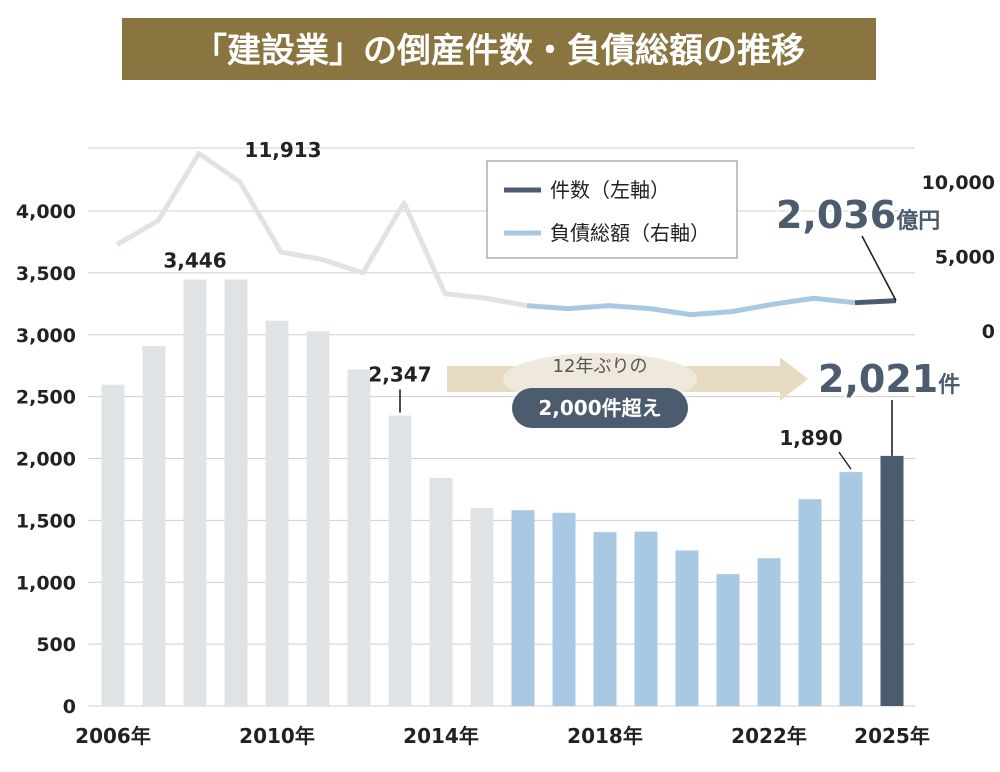 The image size is (1000, 772). What do you see at coordinates (728, 640) in the screenshot?
I see `bar-2021` at bounding box center [728, 640].